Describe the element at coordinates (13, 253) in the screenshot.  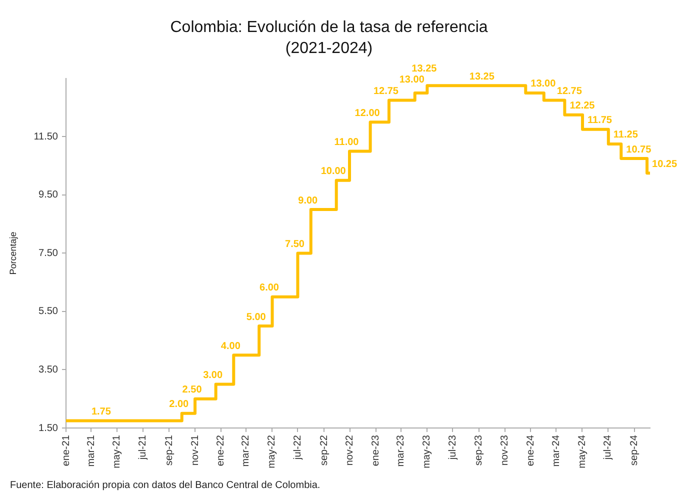
I see `y-axis-title: Porcentaje` at that location.